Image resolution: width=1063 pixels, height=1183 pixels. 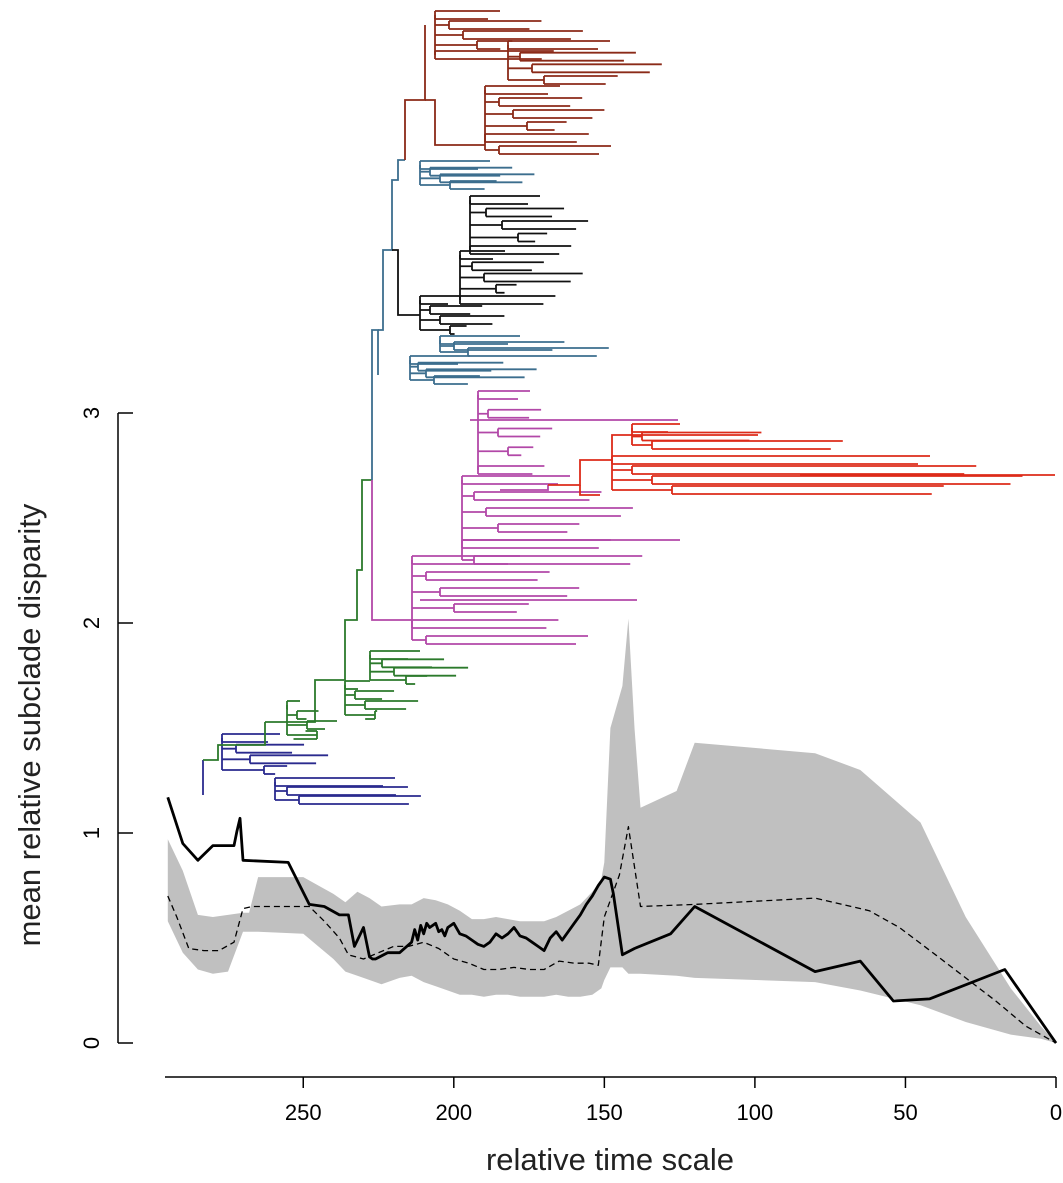 I want to click on x-tick-label: 250, so click(x=303, y=1112).